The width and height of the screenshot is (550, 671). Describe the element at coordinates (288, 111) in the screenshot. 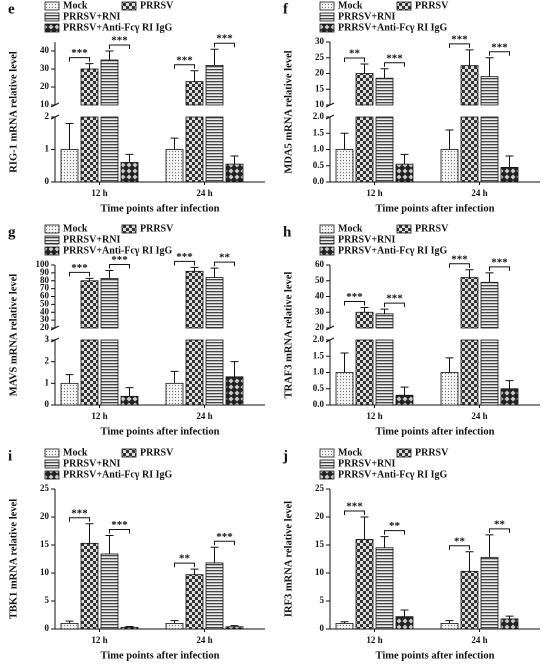

I see `y-axis-title: MDA5 mRNA relative level` at that location.